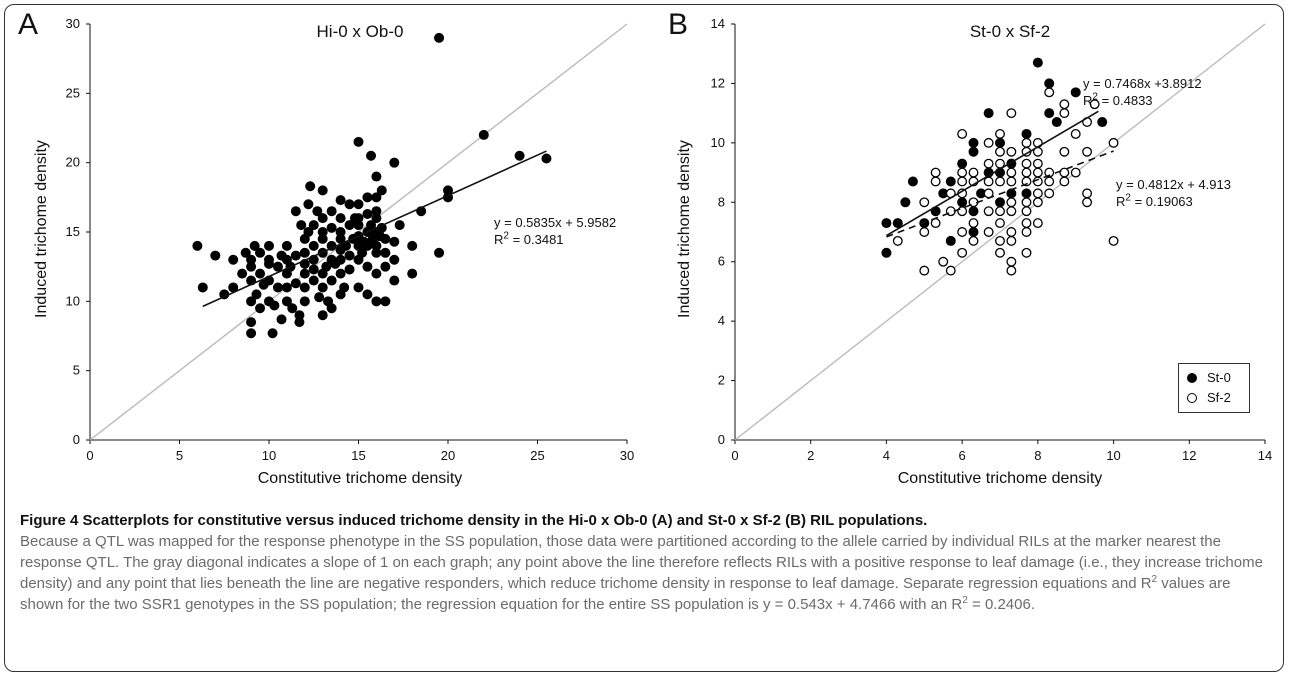 Image resolution: width=1292 pixels, height=680 pixels. What do you see at coordinates (1142, 83) in the screenshot?
I see `panel-b-equation-st0-line: y = 0.7468x +3.8912` at bounding box center [1142, 83].